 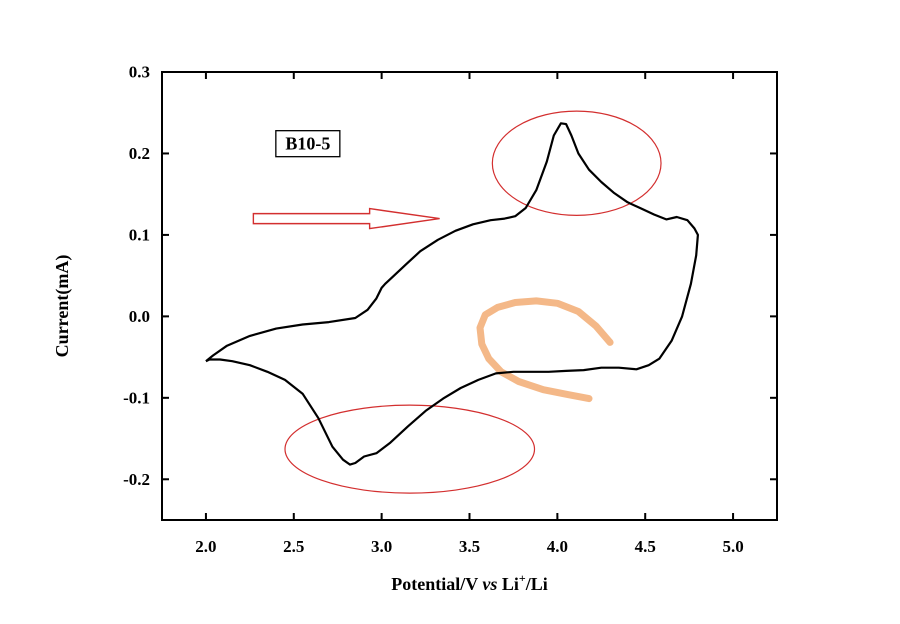 What do you see at coordinates (536, 584) in the screenshot?
I see `x-axis-title-post: /Li` at bounding box center [536, 584].